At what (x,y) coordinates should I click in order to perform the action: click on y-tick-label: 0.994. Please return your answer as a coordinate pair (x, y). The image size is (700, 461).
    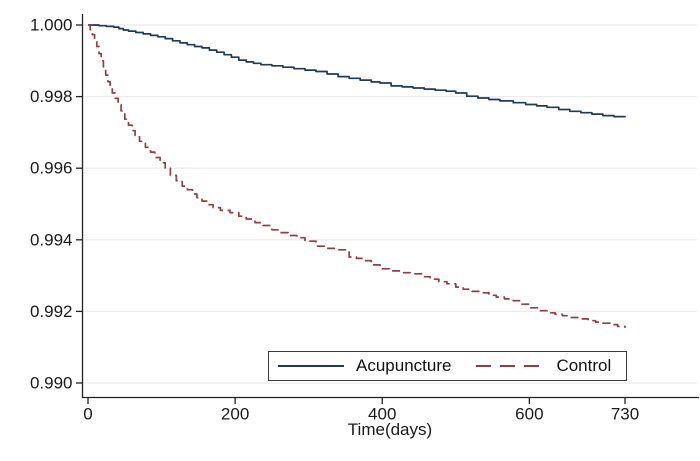
    Looking at the image, I should click on (51, 239).